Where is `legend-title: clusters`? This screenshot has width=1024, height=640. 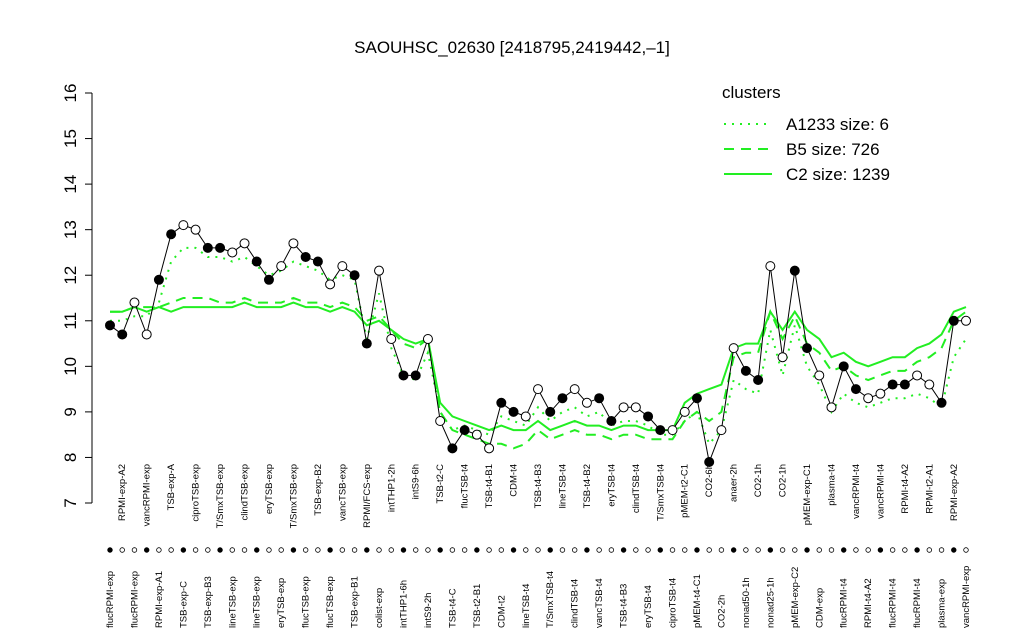 legend-title: clusters is located at coordinates (751, 92).